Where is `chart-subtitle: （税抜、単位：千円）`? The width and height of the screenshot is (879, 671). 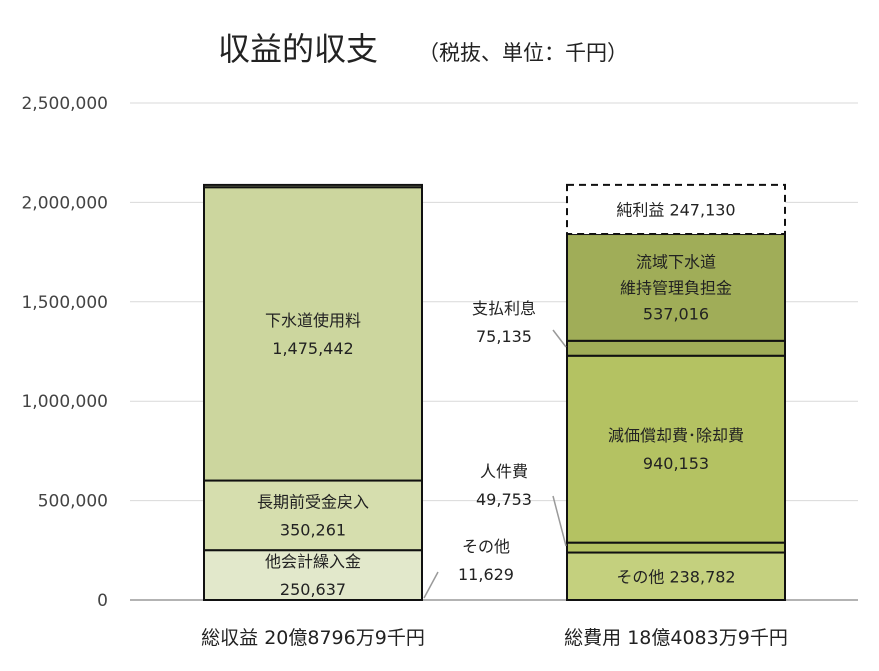 chart-subtitle: （税抜、単位：千円） is located at coordinates (523, 53).